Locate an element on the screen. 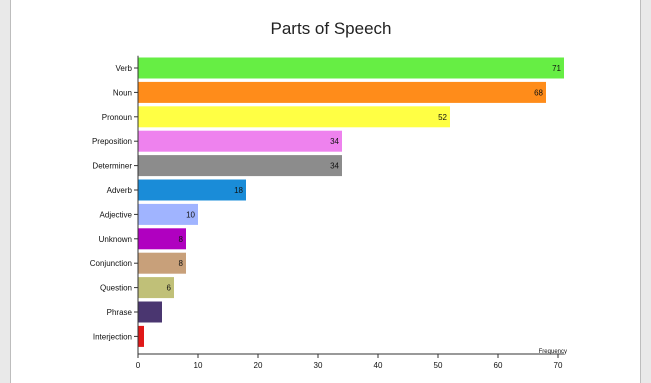  bar-unknown is located at coordinates (162, 239).